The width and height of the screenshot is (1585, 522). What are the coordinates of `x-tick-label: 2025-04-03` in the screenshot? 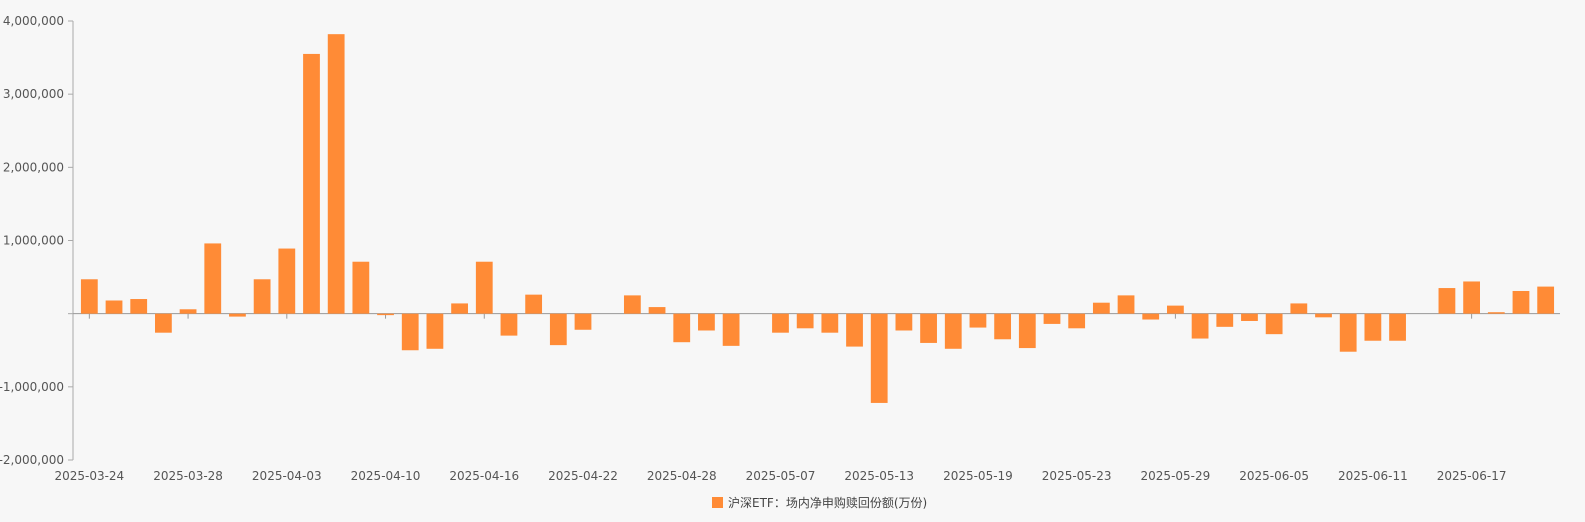 It's located at (287, 476).